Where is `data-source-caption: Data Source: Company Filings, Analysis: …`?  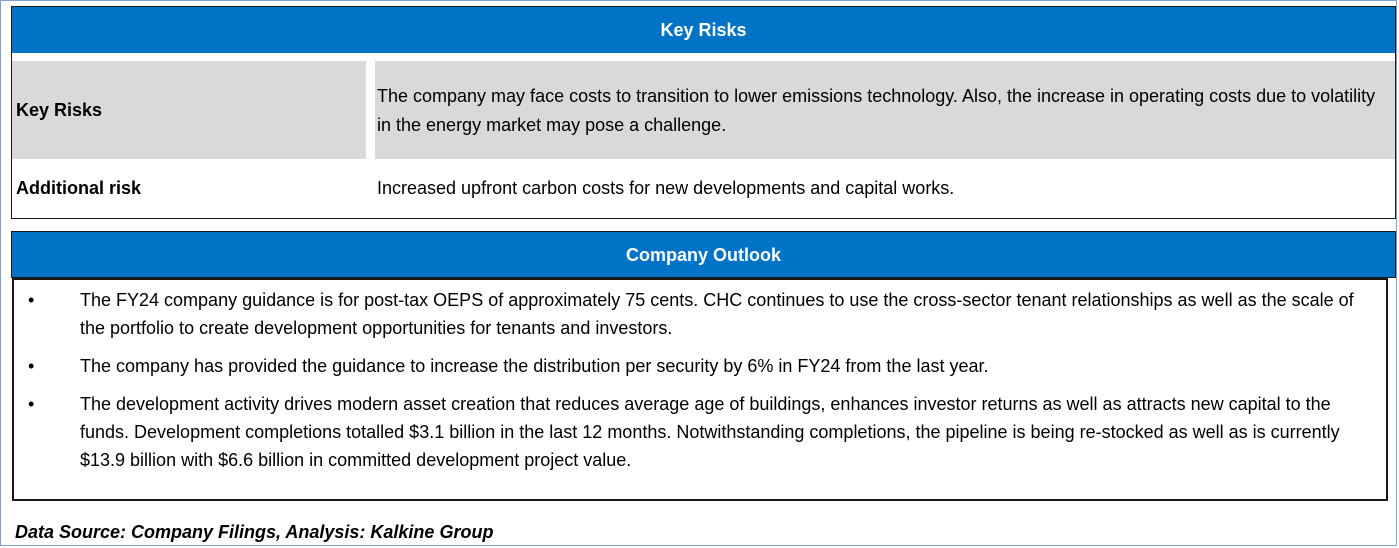 data-source-caption: Data Source: Company Filings, Analysis: … is located at coordinates (254, 532).